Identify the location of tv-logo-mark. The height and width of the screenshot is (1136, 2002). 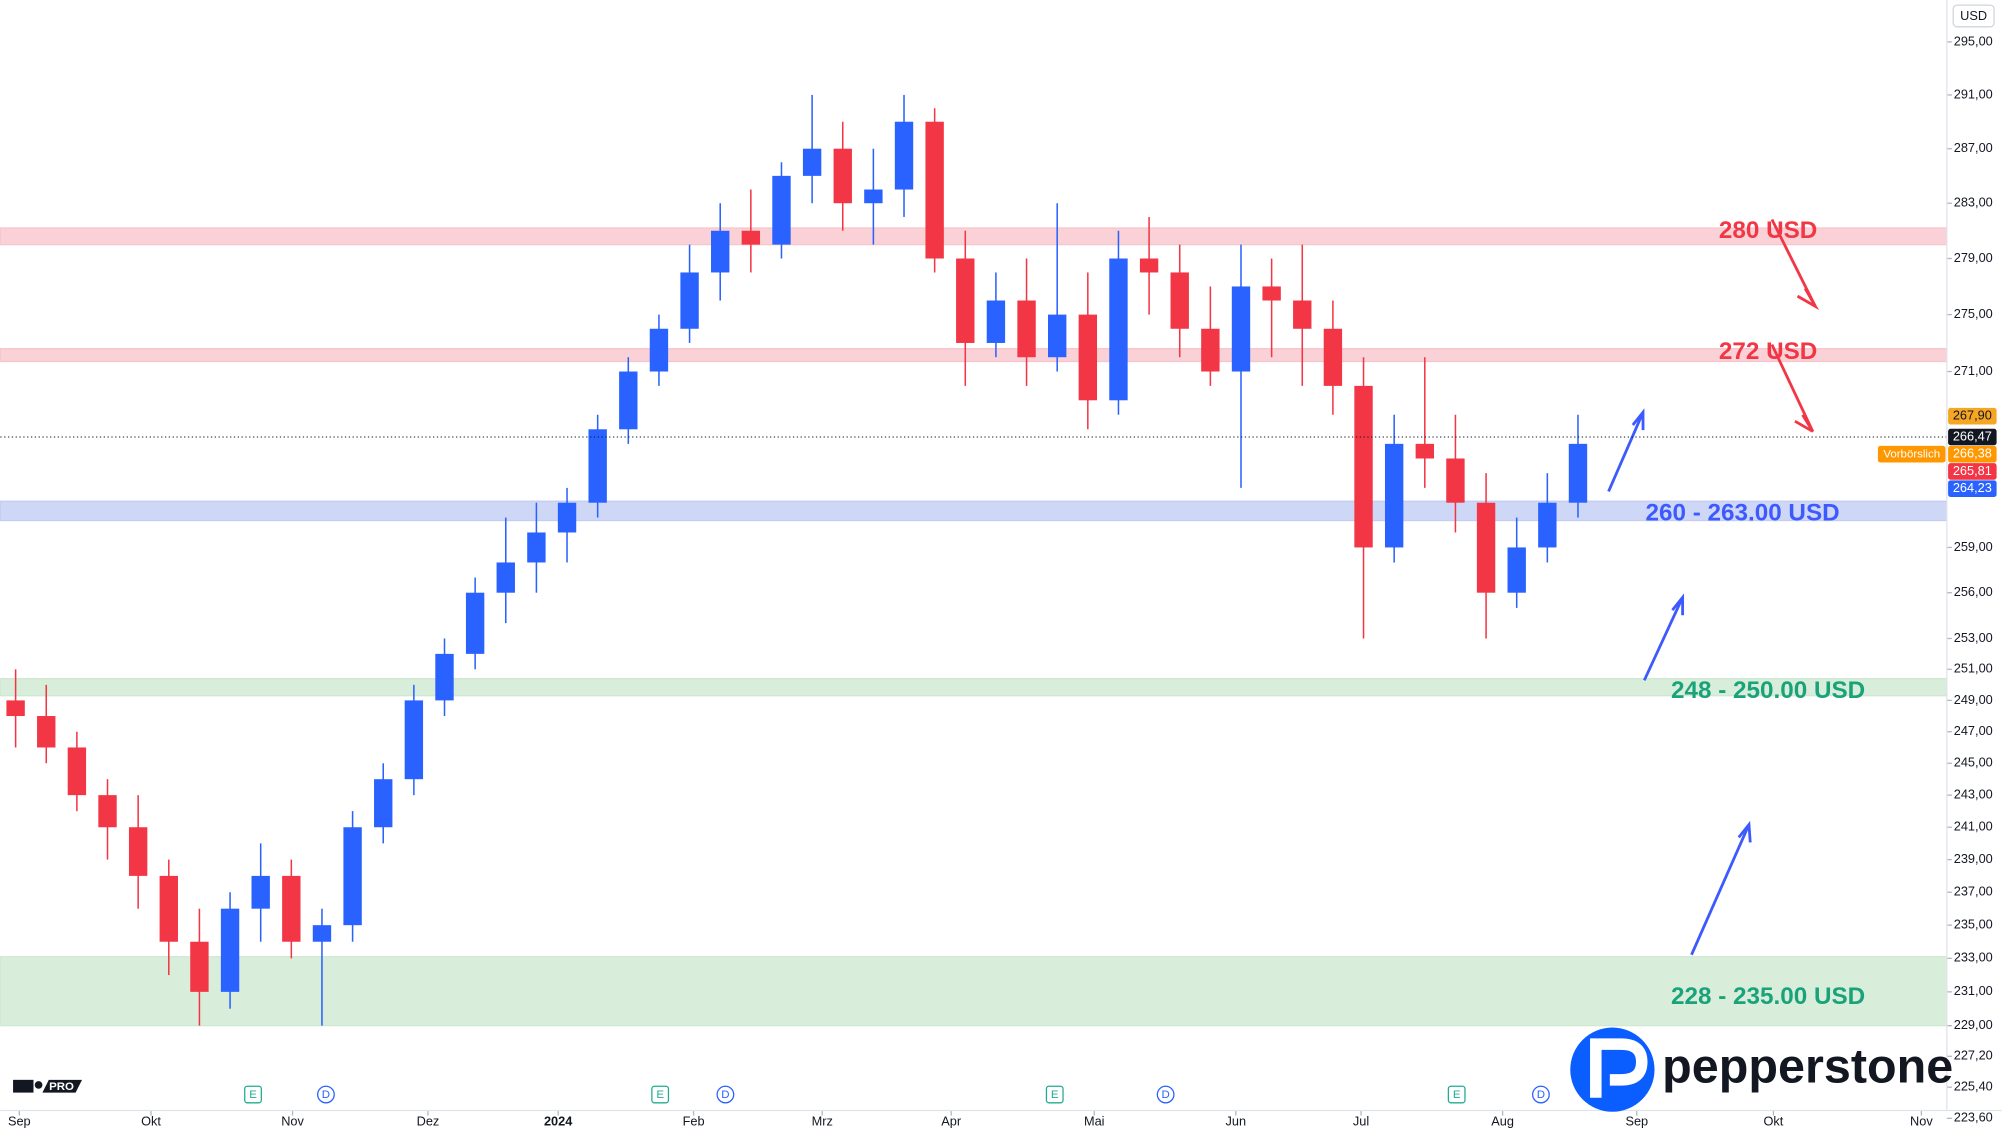
(23, 1086).